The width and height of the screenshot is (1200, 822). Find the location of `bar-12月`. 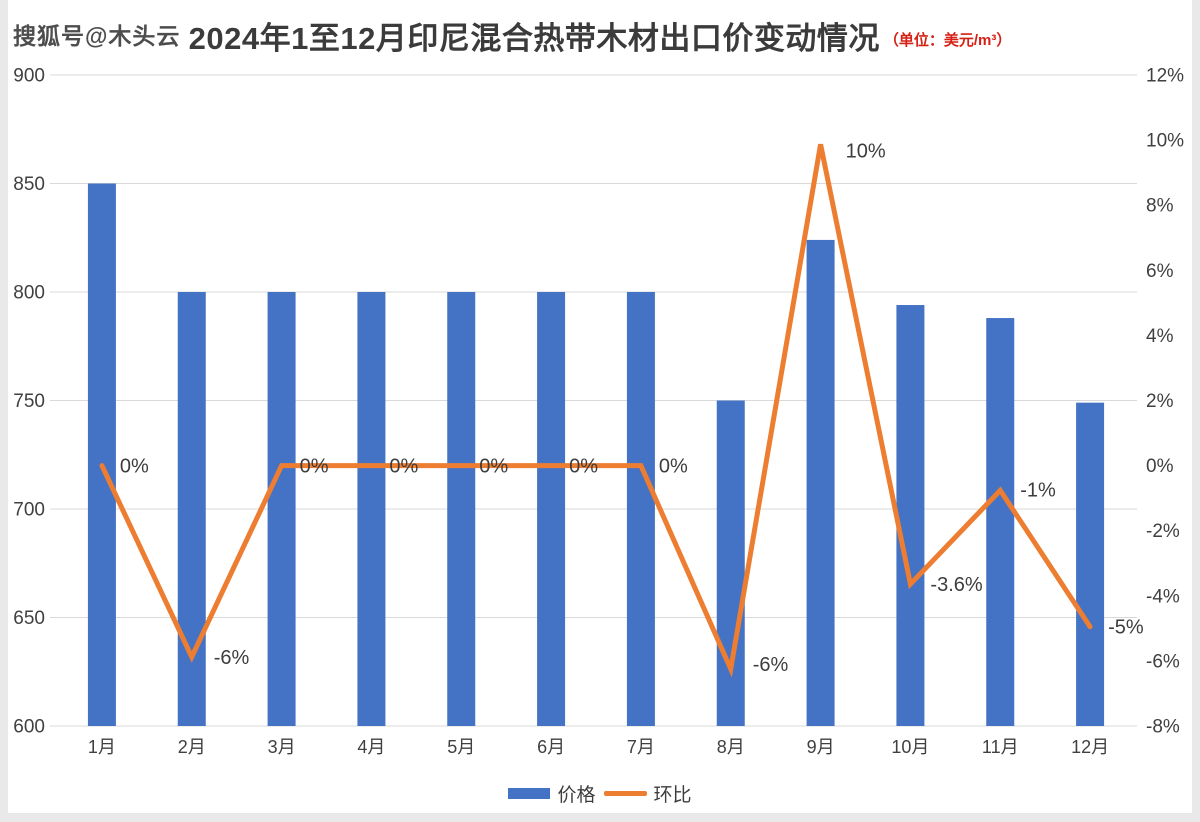

bar-12月 is located at coordinates (1090, 564).